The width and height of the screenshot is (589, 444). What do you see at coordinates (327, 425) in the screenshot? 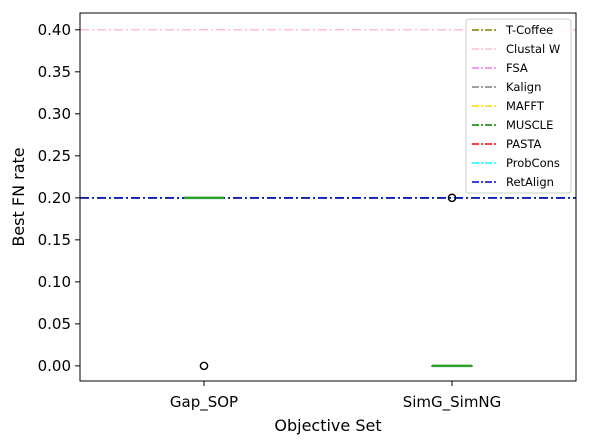
I see `x-axis-title: Objective Set` at bounding box center [327, 425].